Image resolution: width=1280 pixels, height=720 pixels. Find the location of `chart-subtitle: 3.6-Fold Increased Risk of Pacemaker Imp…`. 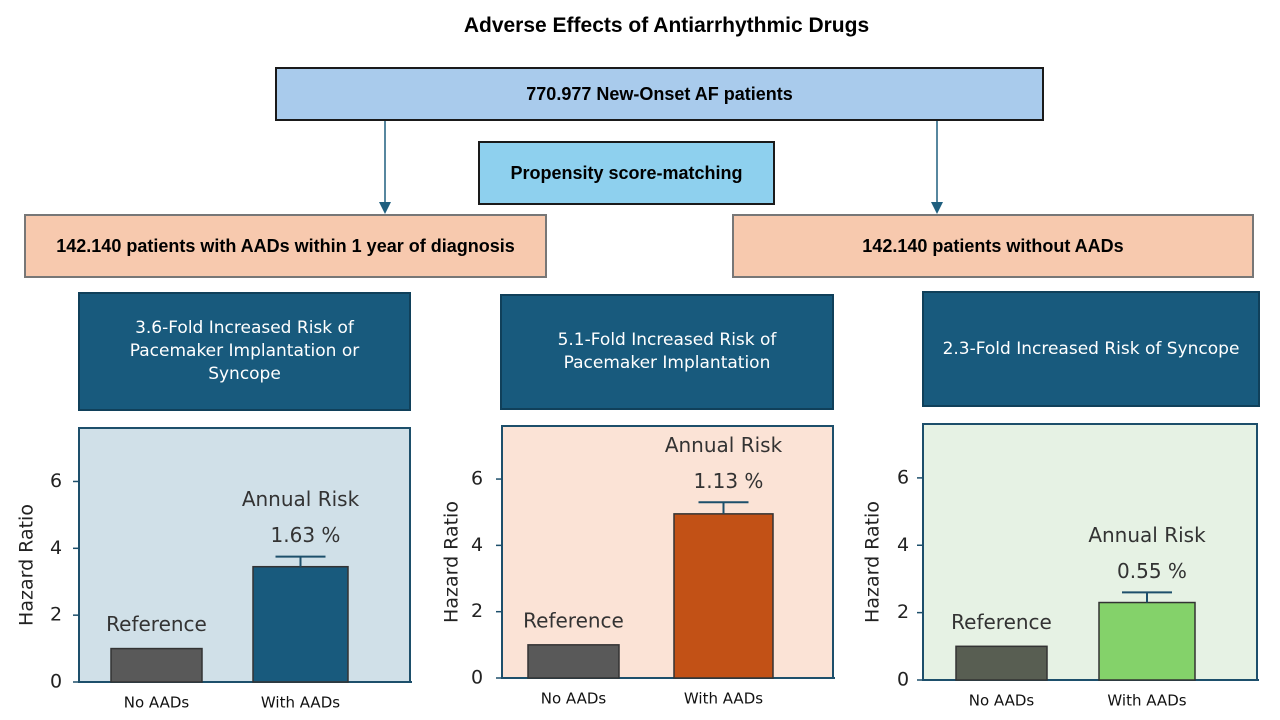

chart-subtitle: 3.6-Fold Increased Risk of Pacemaker Imp… is located at coordinates (244, 351).